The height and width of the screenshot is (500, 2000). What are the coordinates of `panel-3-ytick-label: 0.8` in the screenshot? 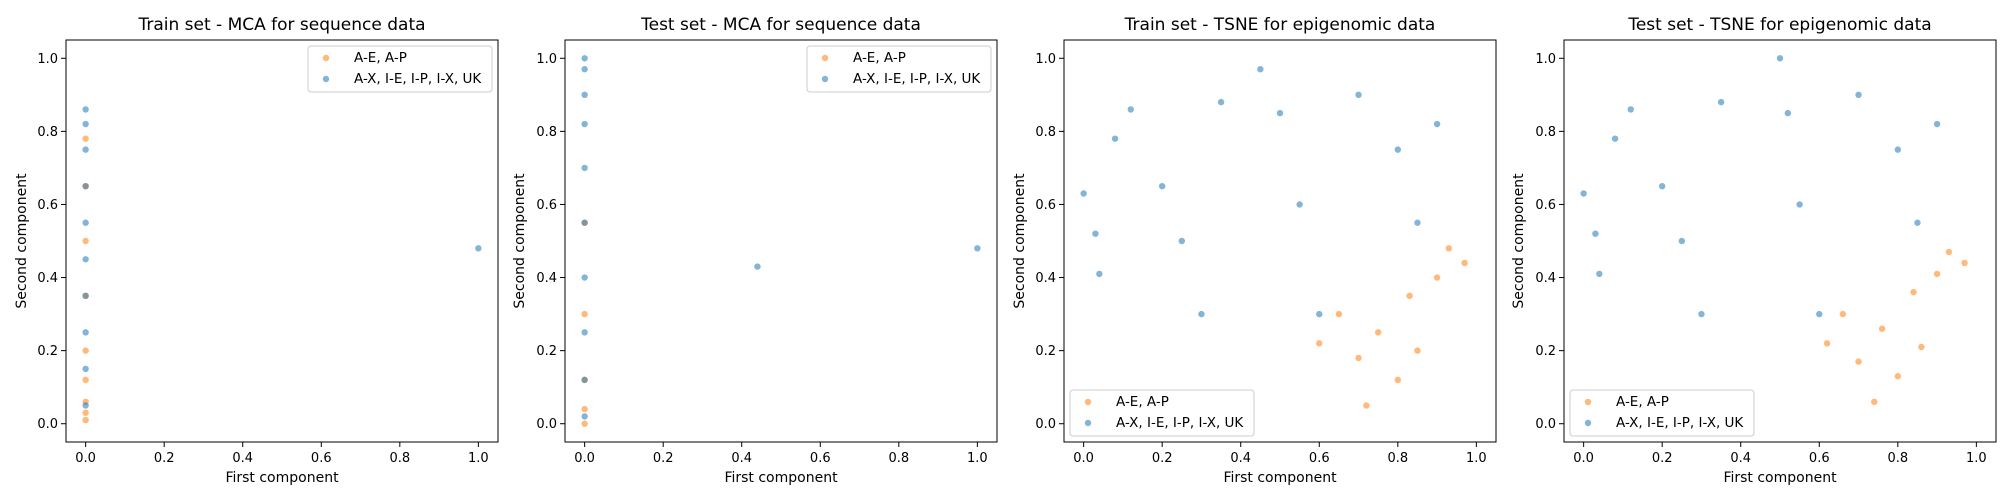 It's located at (1045, 132).